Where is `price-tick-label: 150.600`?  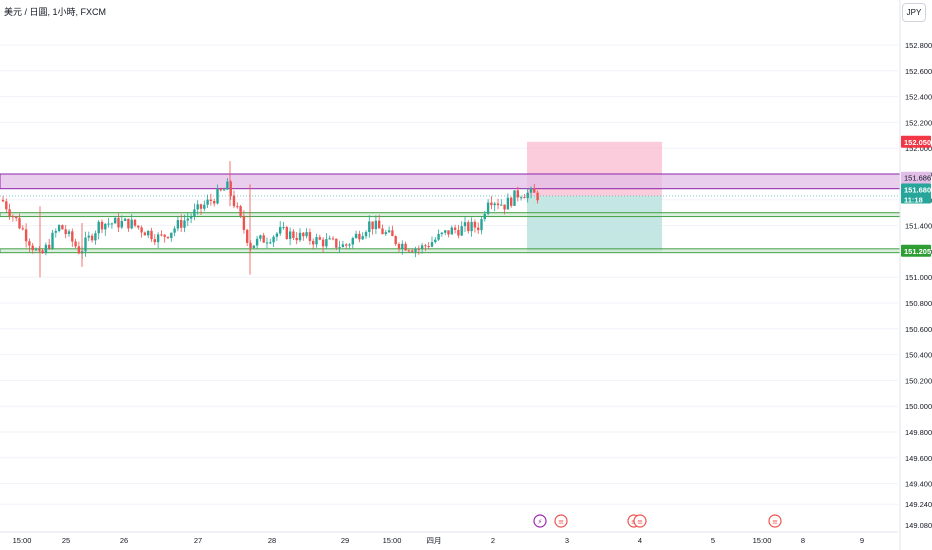
price-tick-label: 150.600 is located at coordinates (918, 329).